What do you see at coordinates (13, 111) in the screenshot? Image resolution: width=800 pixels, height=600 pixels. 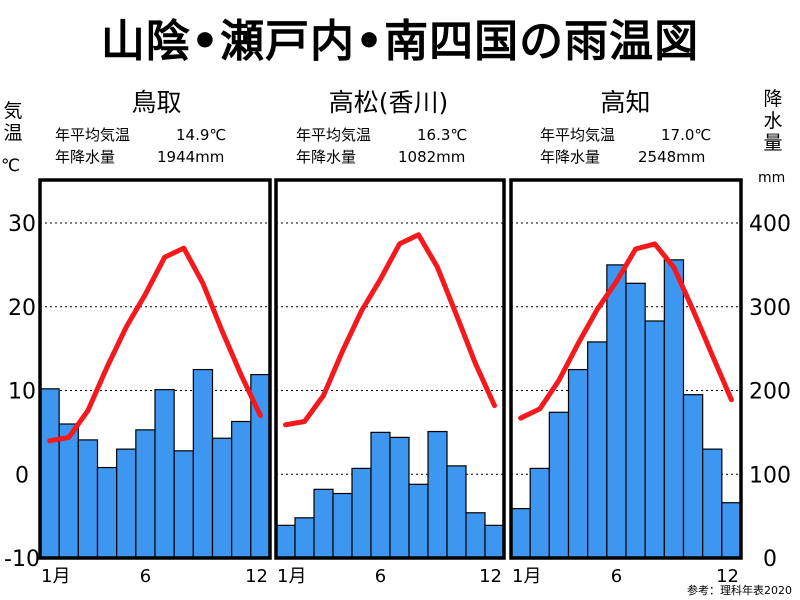 I see `left-axis-label-char: 気` at bounding box center [13, 111].